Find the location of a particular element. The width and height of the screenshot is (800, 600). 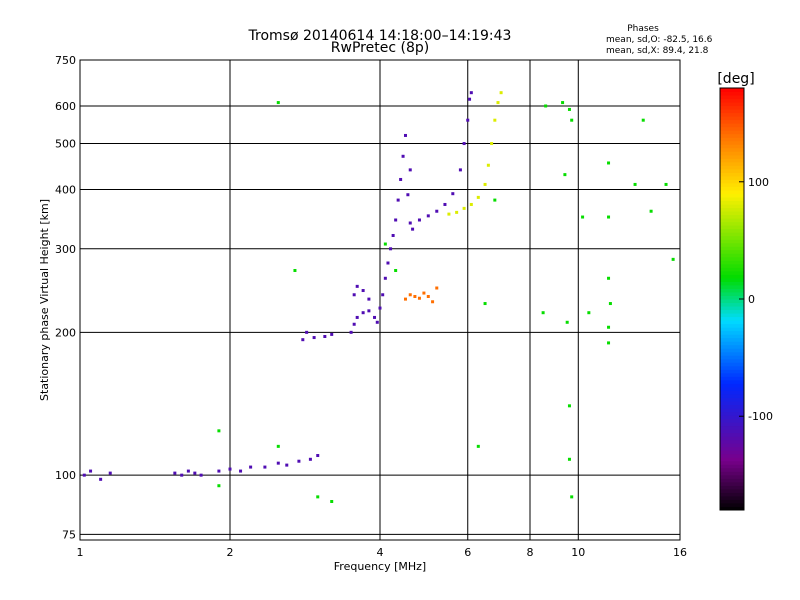

colorbar-tick-label: -100 is located at coordinates (760, 416).